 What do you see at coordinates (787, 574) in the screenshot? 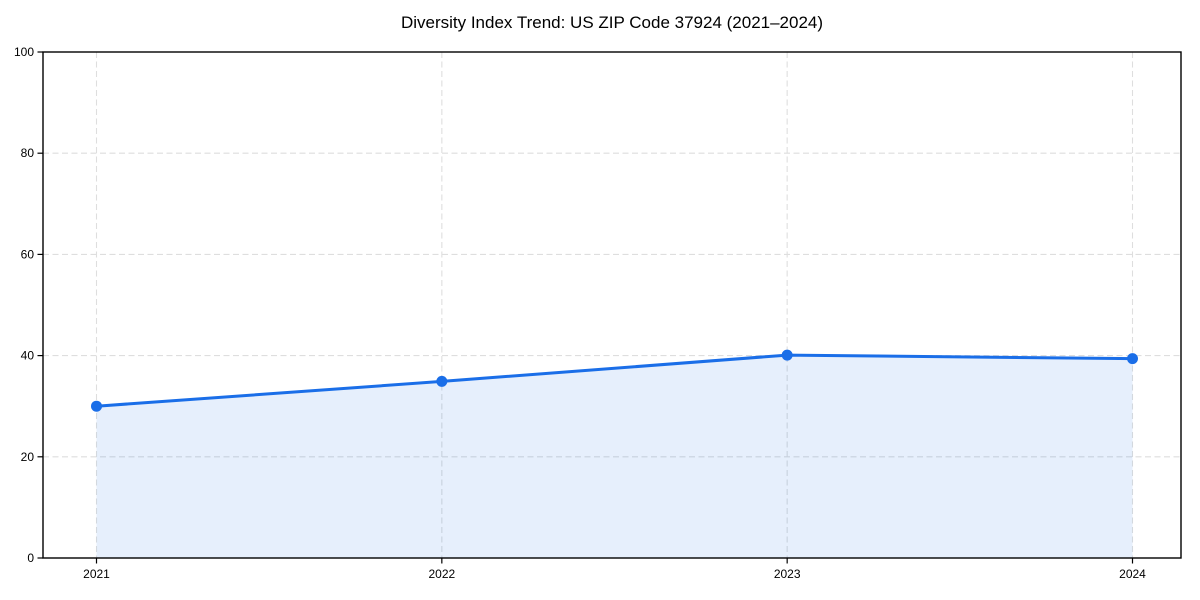
I see `x-tick-label: 2023` at bounding box center [787, 574].